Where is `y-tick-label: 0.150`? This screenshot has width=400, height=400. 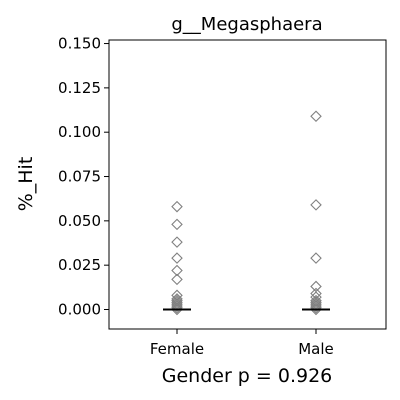 y-tick-label: 0.150 is located at coordinates (79, 44).